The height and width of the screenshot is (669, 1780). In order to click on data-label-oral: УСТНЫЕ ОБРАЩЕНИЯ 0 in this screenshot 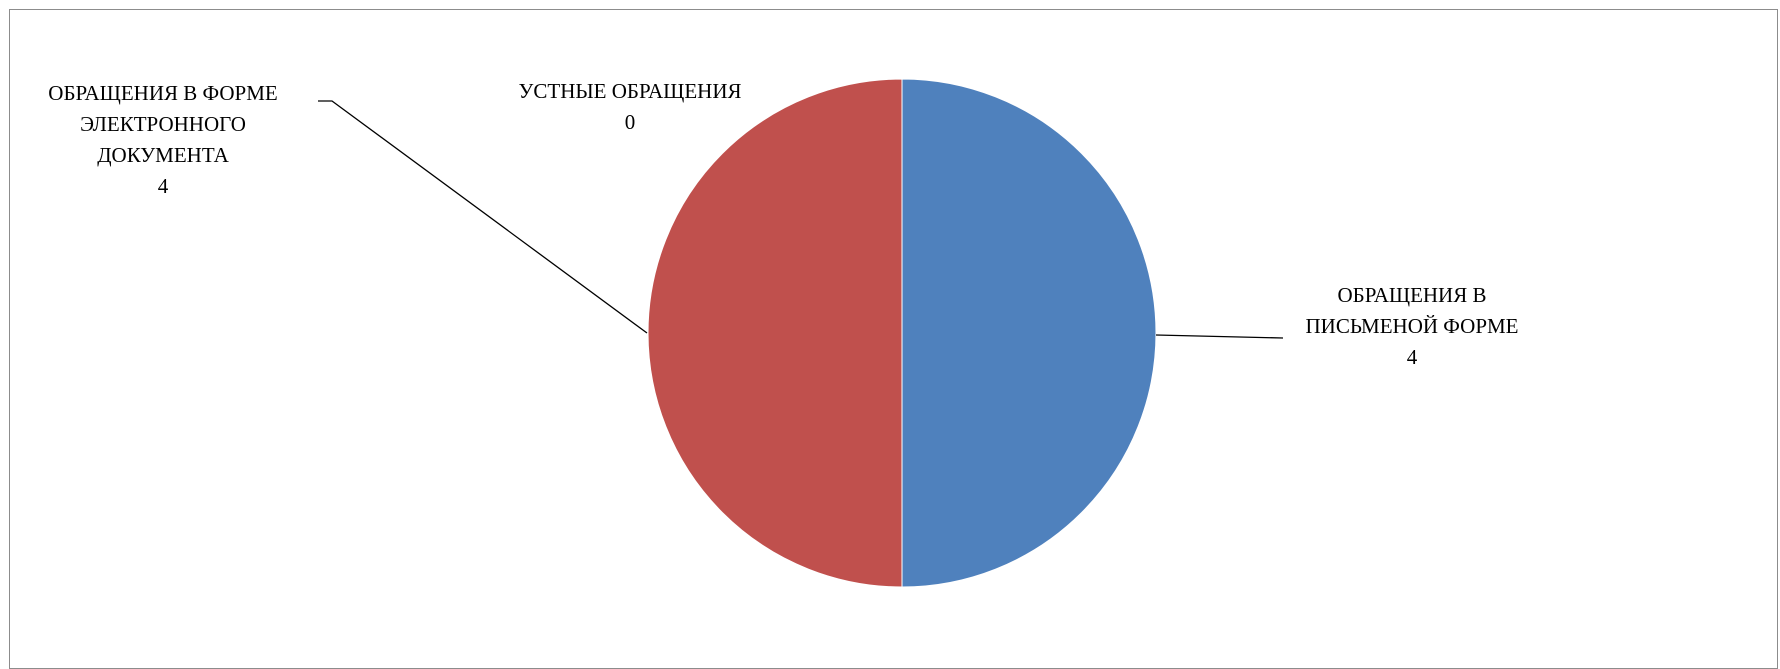, I will do `click(630, 107)`.